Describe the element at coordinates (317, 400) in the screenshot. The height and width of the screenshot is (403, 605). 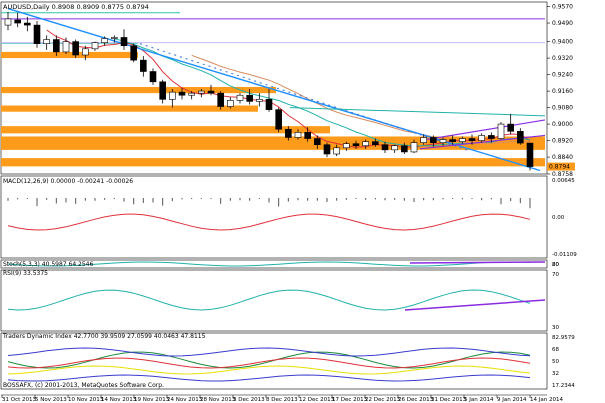
I see `time-label-9: 12 Dec 2013` at that location.